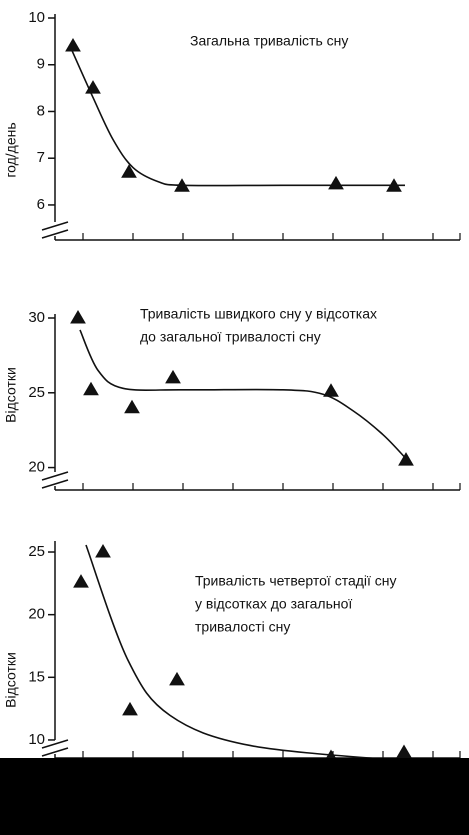 Image resolution: width=469 pixels, height=835 pixels. Describe the element at coordinates (11, 149) in the screenshot. I see `y-axis-label: год/день` at that location.